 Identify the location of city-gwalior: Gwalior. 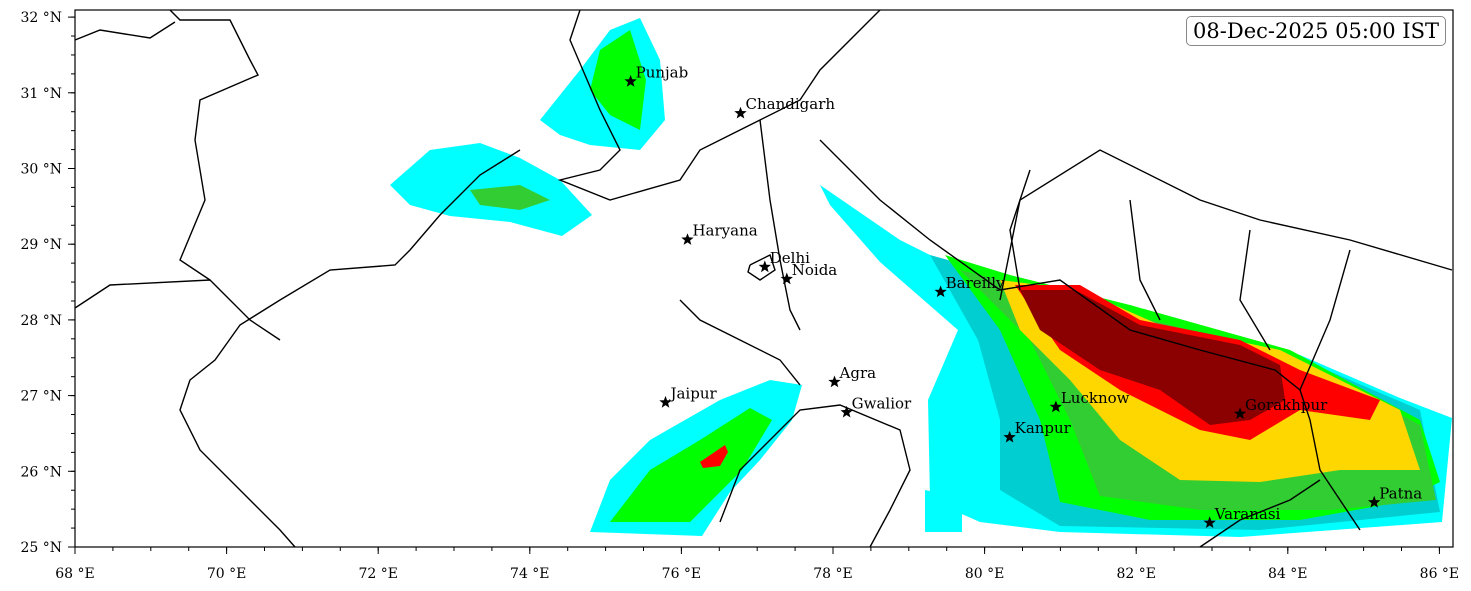
(876, 406).